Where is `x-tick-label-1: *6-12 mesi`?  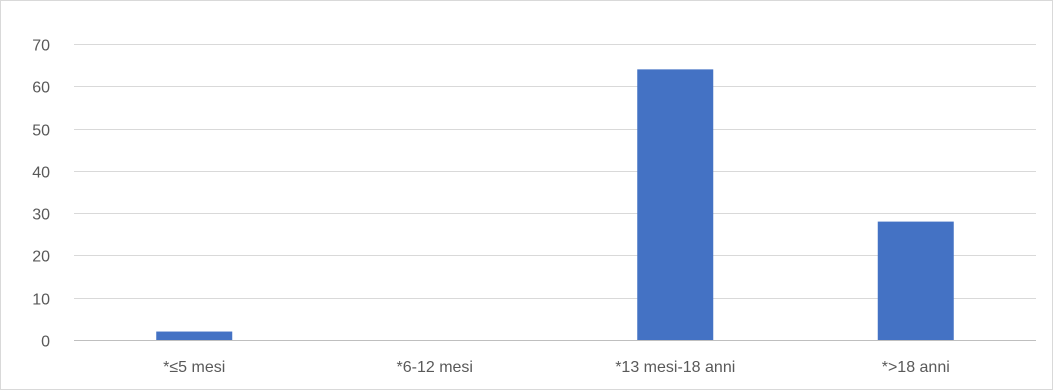 x-tick-label-1: *6-12 mesi is located at coordinates (435, 367).